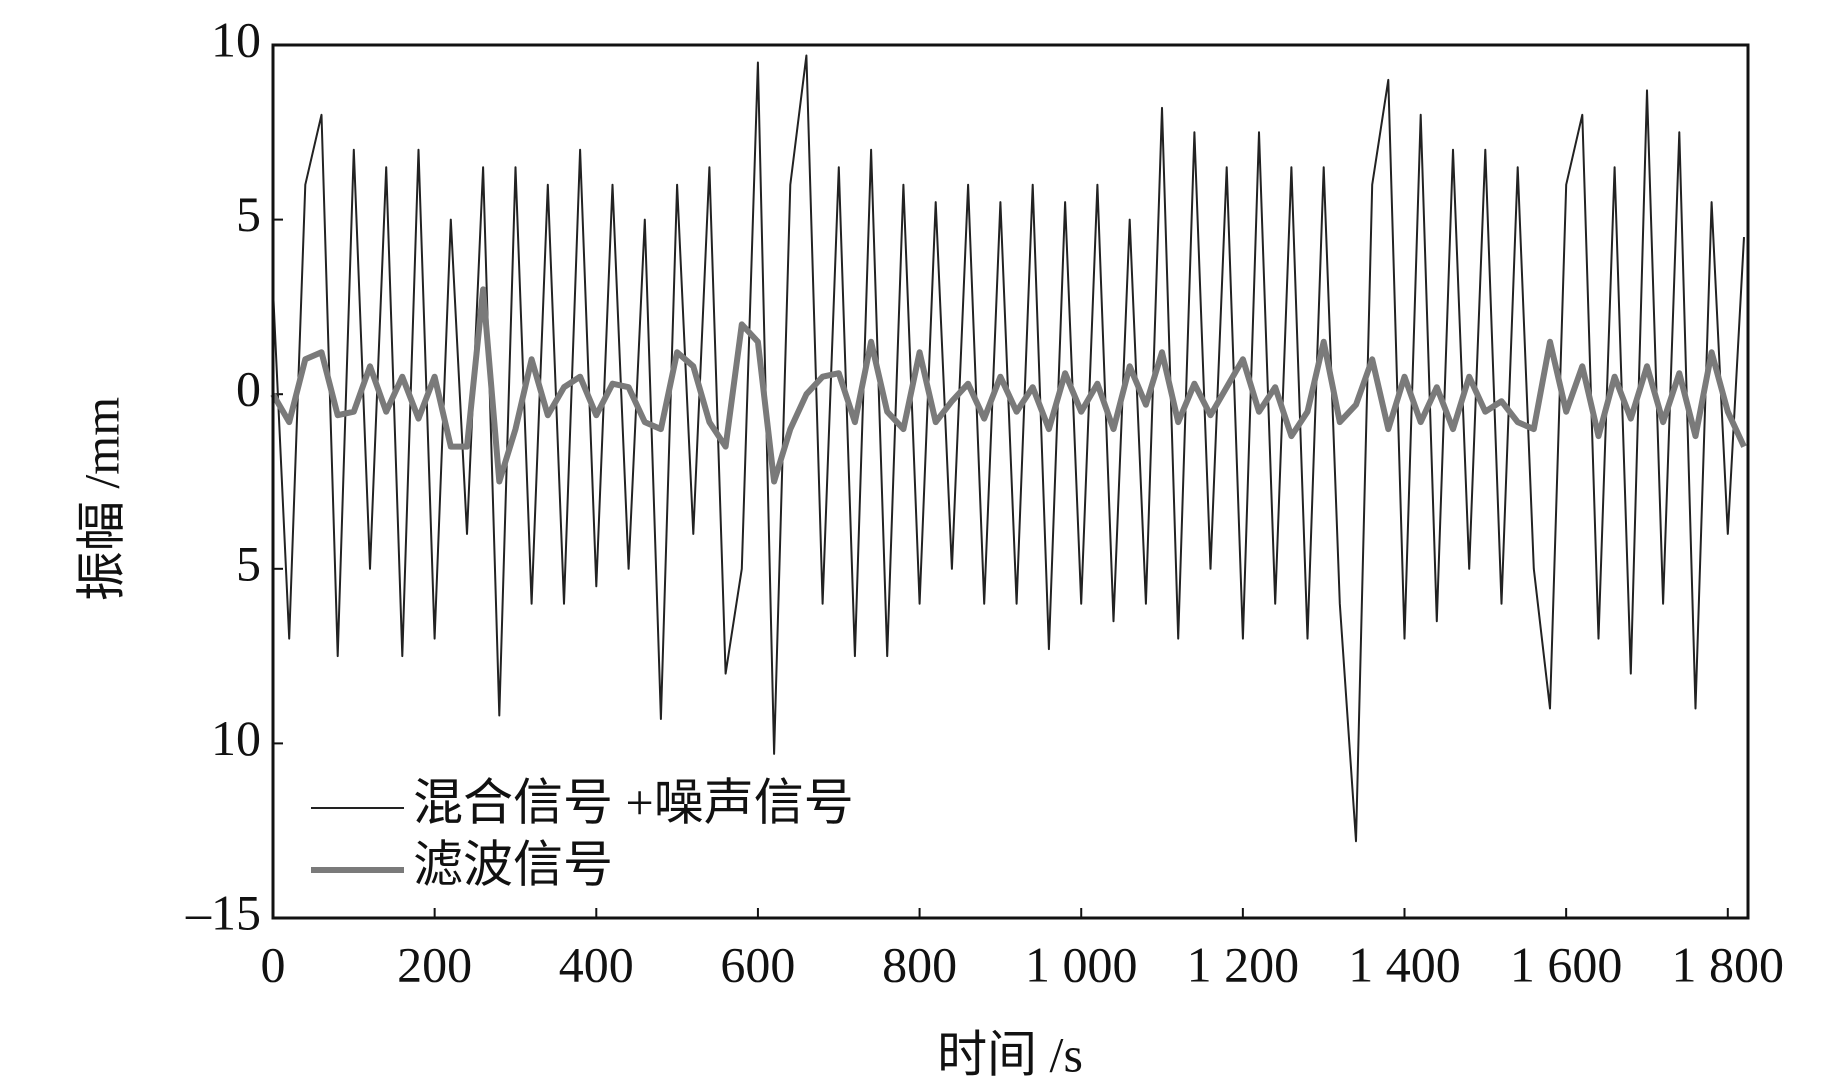  I want to click on x-tick-label: 1 600, so click(1566, 964).